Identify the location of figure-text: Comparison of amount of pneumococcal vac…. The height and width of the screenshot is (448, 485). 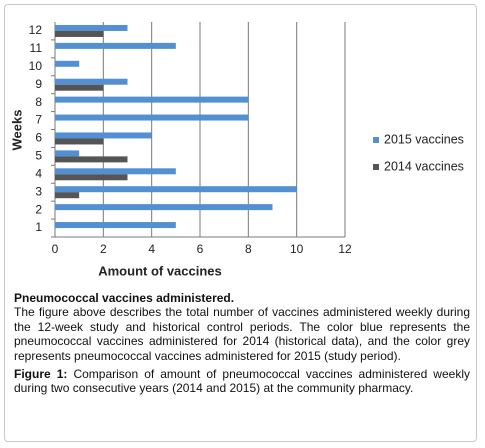
(242, 381).